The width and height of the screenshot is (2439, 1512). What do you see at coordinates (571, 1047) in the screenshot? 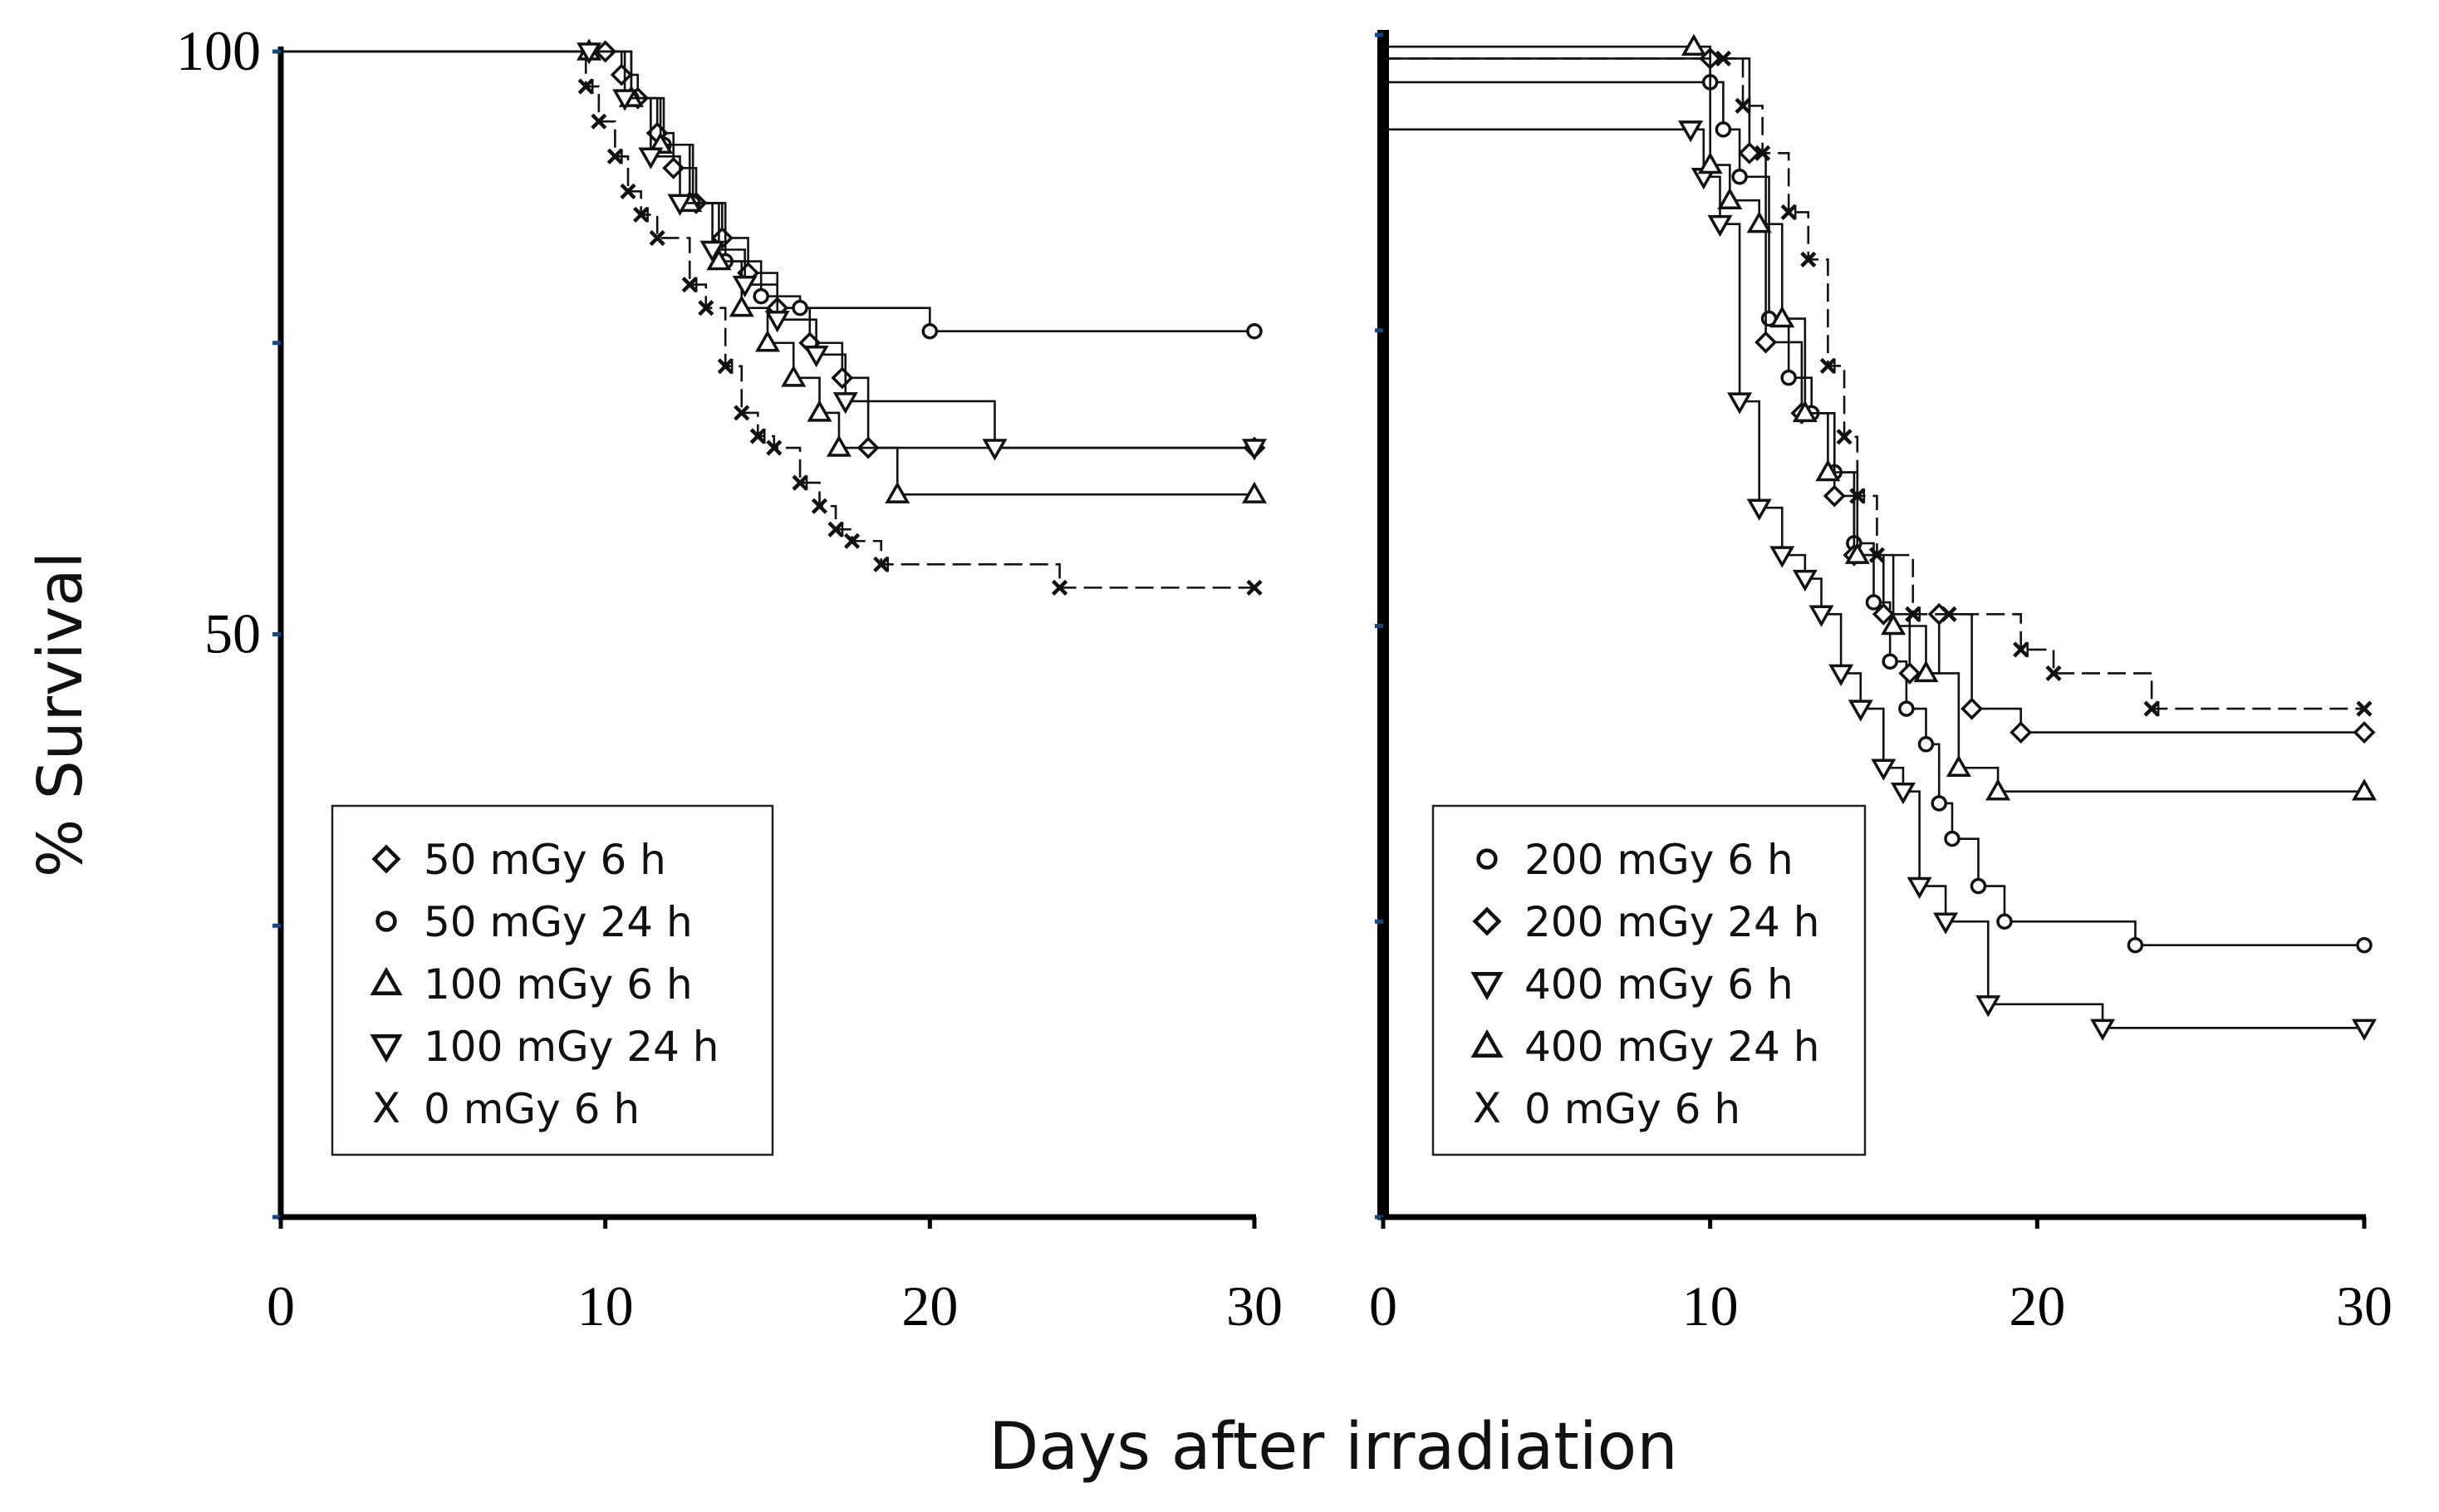
I see `legend-label-100-mgy-24-h: 100 mGy 24 h` at bounding box center [571, 1047].